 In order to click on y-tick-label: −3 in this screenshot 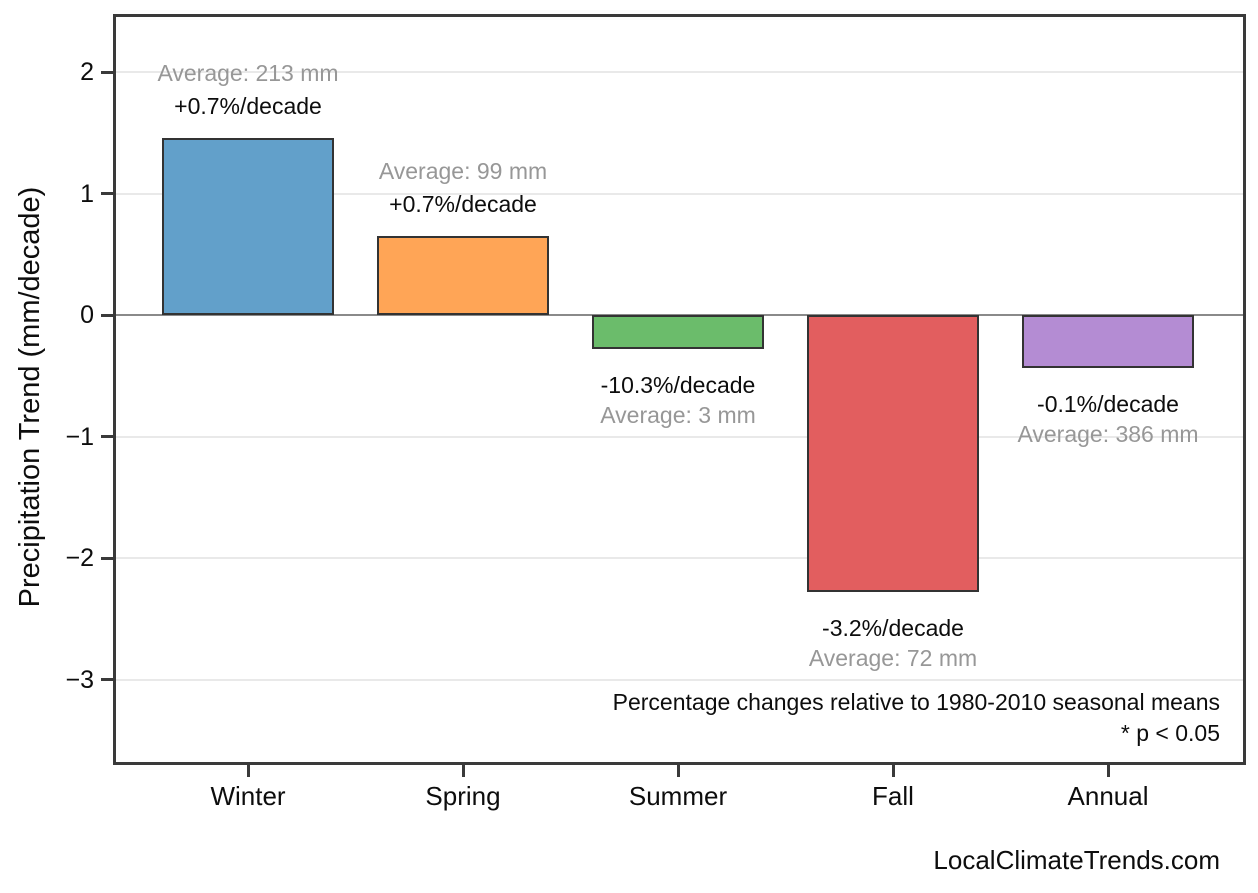, I will do `click(79, 679)`.